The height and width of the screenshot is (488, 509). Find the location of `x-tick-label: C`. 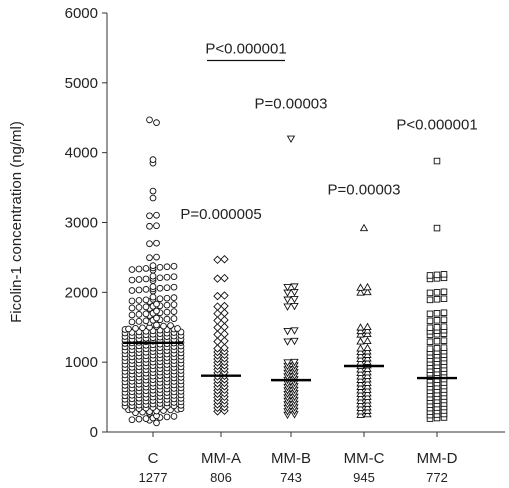

x-tick-label: C is located at coordinates (153, 458).